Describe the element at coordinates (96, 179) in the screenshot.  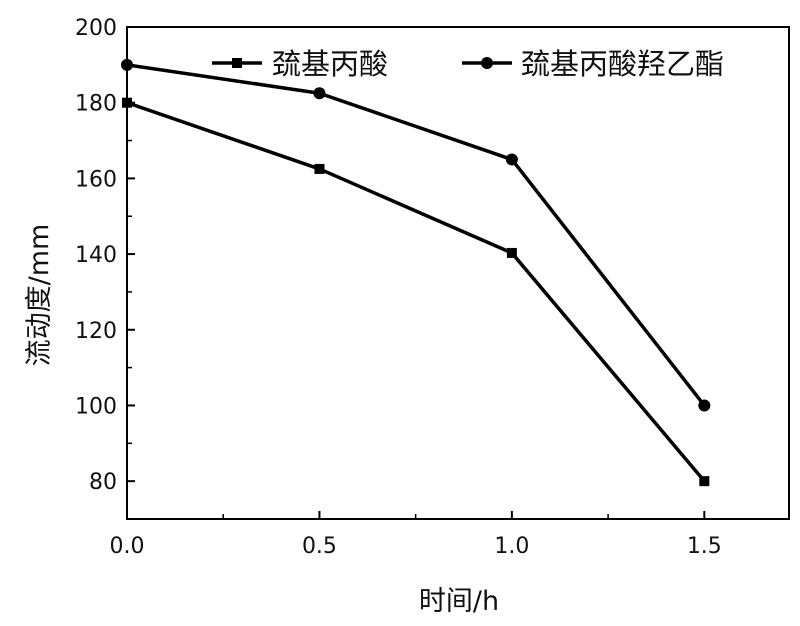
I see `y-tick-label: 160` at that location.